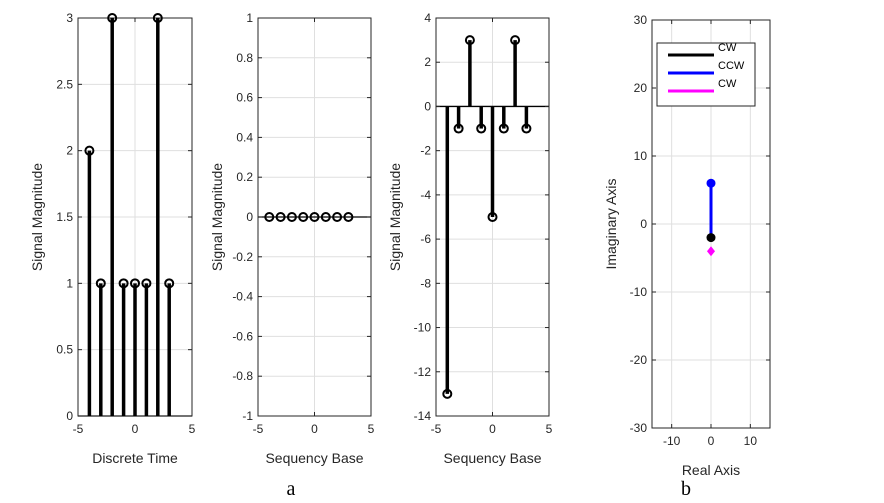 Image resolution: width=884 pixels, height=503 pixels. I want to click on y-tick-label: -1, so click(247, 416).